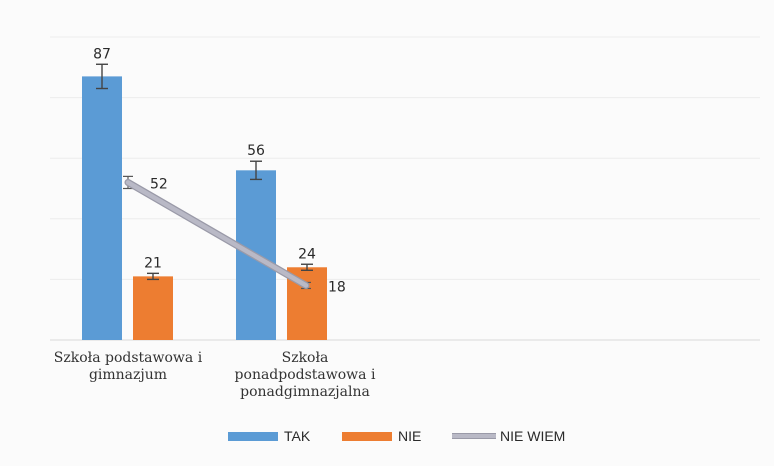 Image resolution: width=774 pixels, height=466 pixels. I want to click on bar-nie, so click(153, 308).